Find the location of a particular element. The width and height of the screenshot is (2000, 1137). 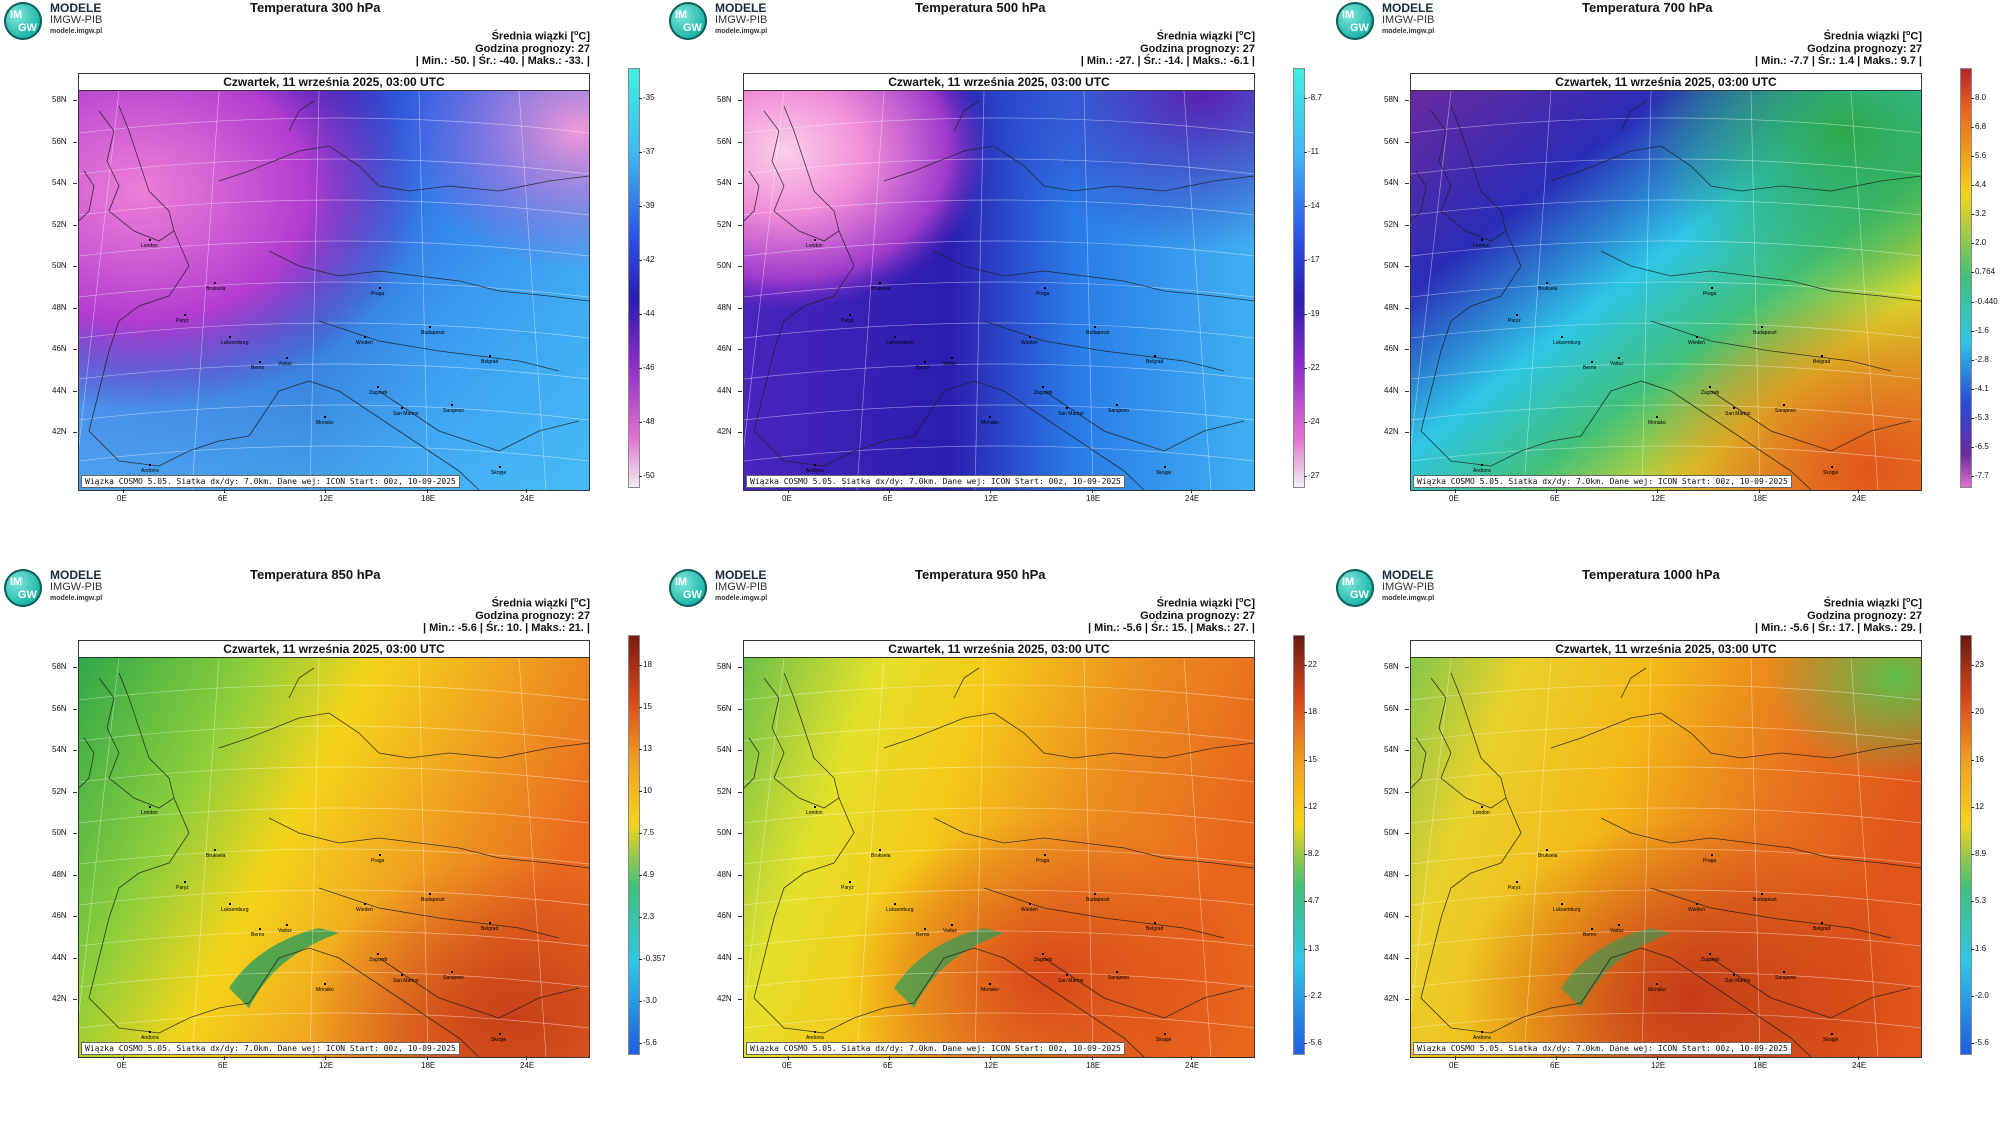

city-label: Paryż is located at coordinates (847, 888).